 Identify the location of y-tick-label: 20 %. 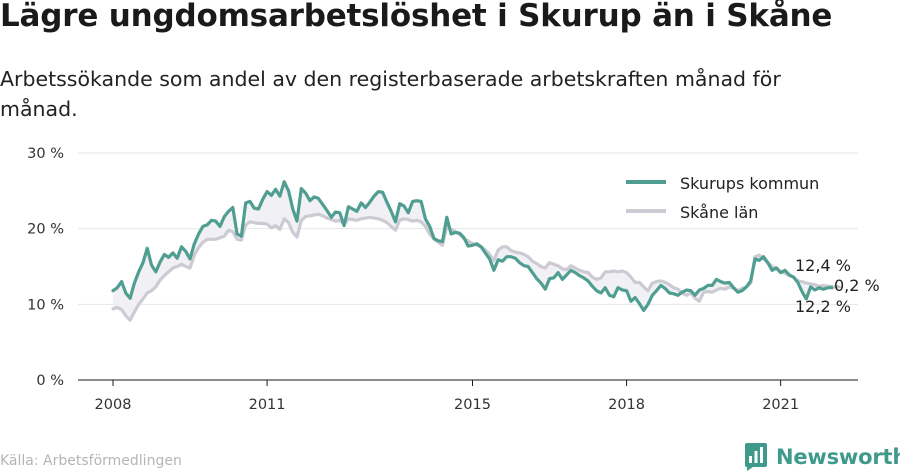
(45, 230).